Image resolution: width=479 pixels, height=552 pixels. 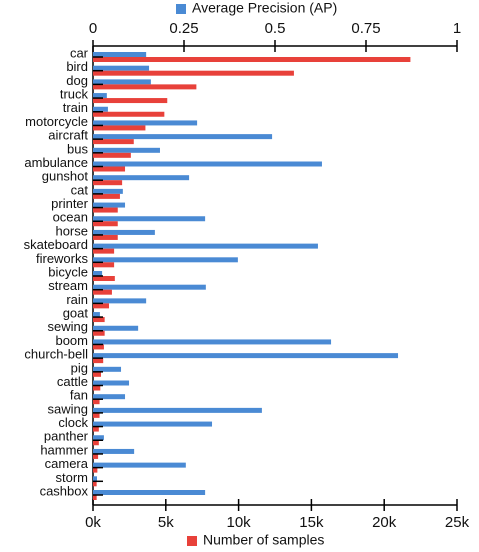 What do you see at coordinates (80, 189) in the screenshot?
I see `category-label: cat` at bounding box center [80, 189].